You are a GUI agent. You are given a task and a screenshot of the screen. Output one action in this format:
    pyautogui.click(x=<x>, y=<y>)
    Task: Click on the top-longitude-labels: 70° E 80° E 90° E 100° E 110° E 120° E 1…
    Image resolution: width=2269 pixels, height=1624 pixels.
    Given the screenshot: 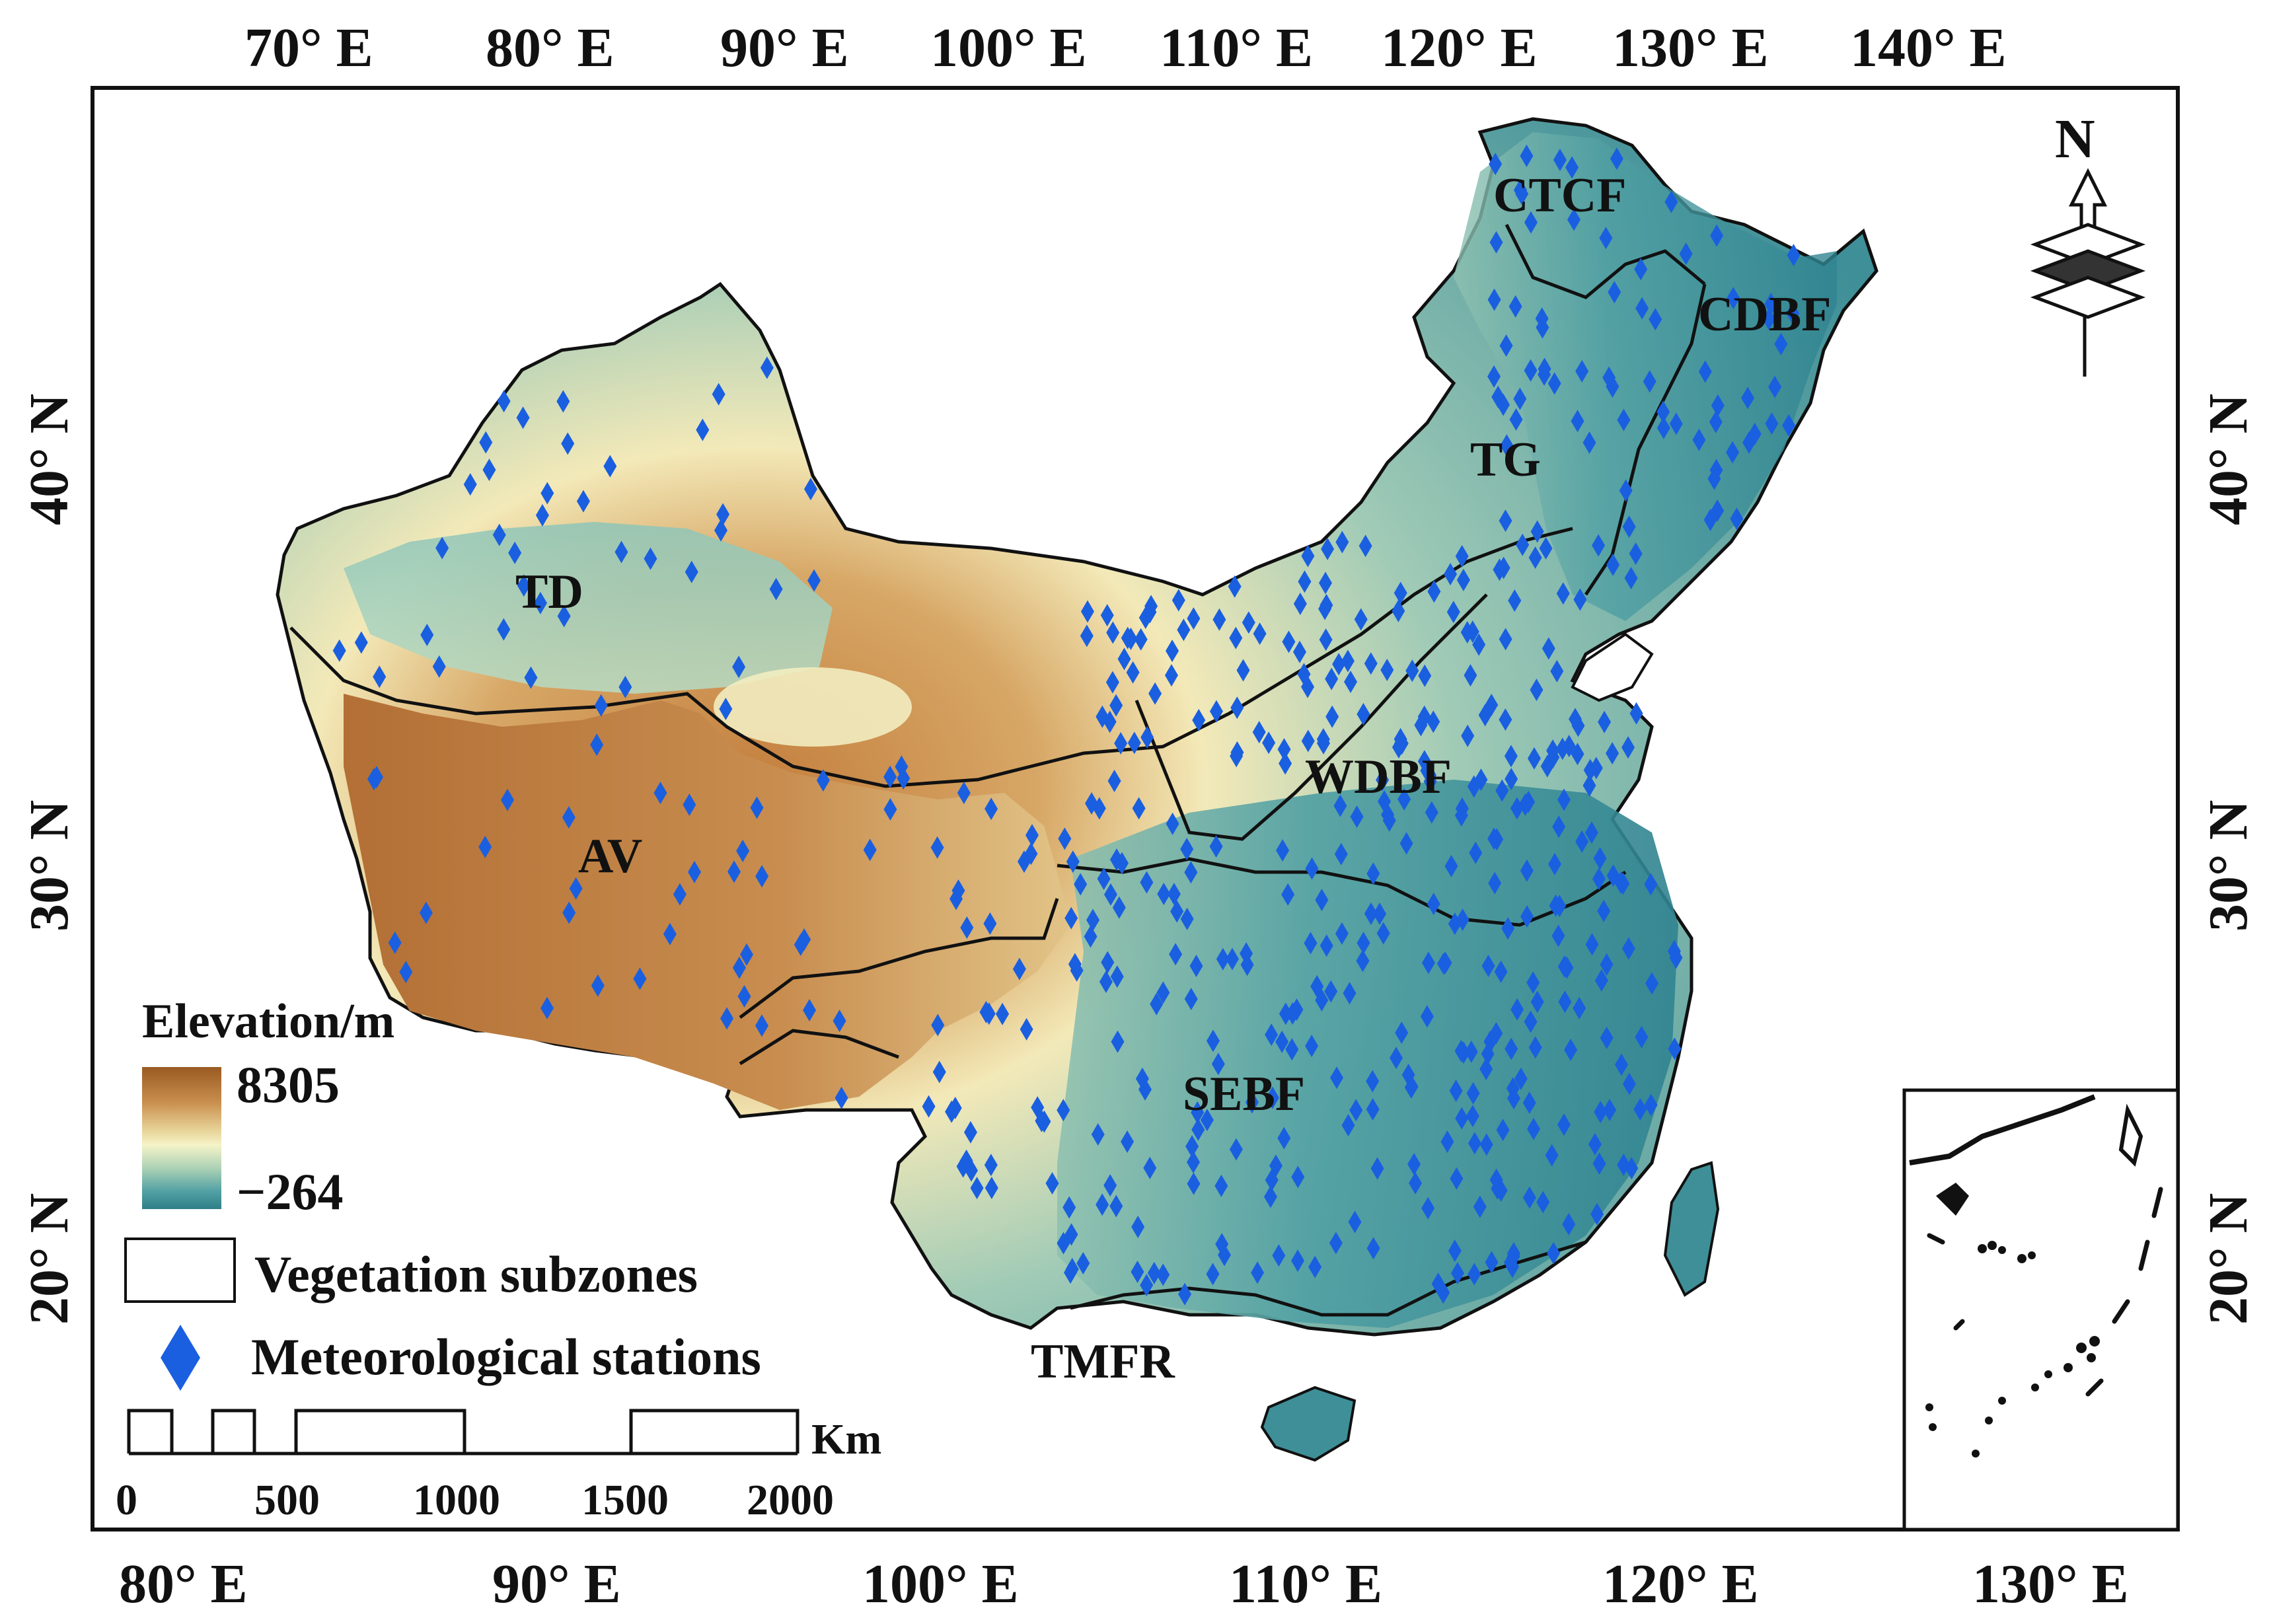 What is the action you would take?
    pyautogui.click(x=1125, y=48)
    